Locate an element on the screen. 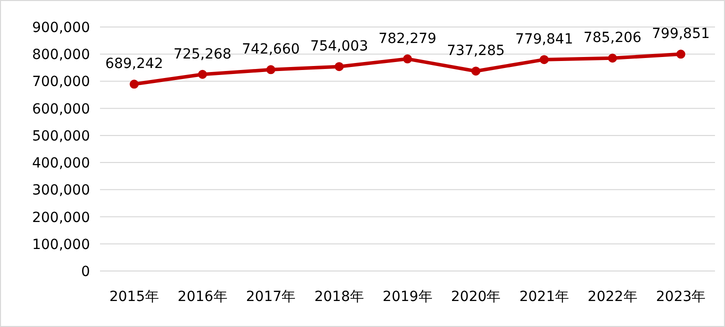  data-label: 737,285 is located at coordinates (475, 51).